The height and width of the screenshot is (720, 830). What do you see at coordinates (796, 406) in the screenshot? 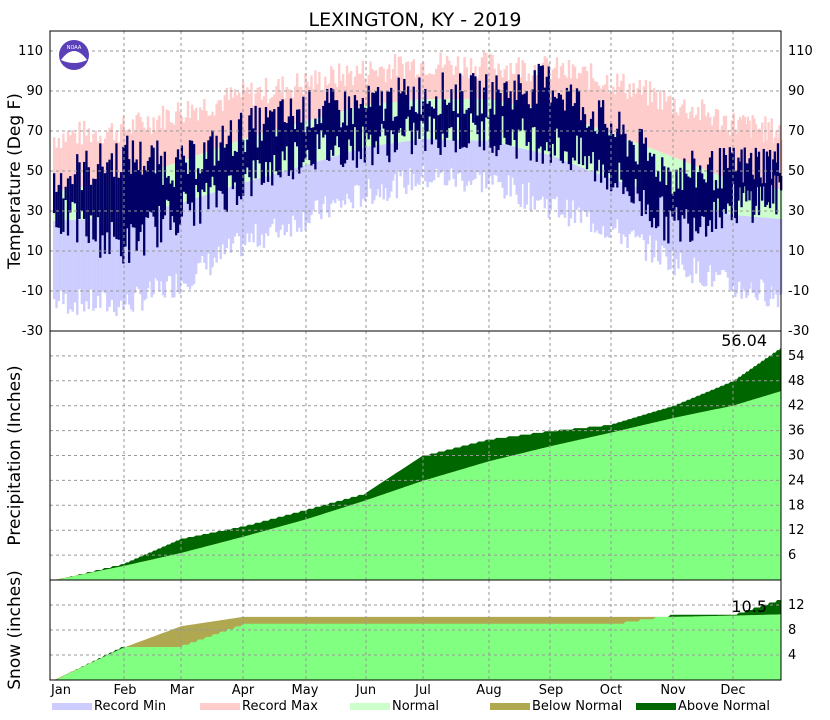
I see `precipitation-tick-right: 42` at bounding box center [796, 406].